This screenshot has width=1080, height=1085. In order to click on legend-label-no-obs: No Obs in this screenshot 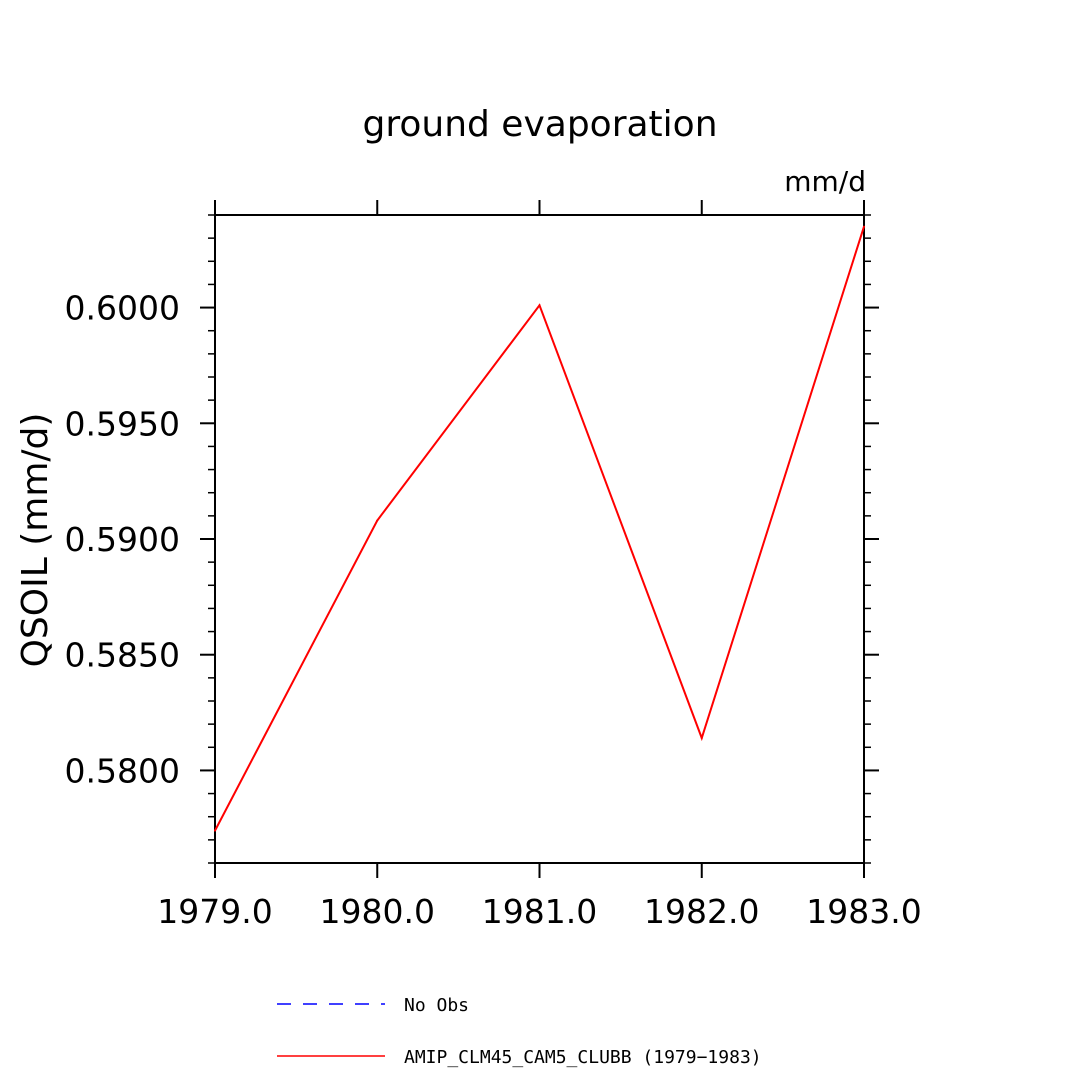, I will do `click(436, 1005)`.